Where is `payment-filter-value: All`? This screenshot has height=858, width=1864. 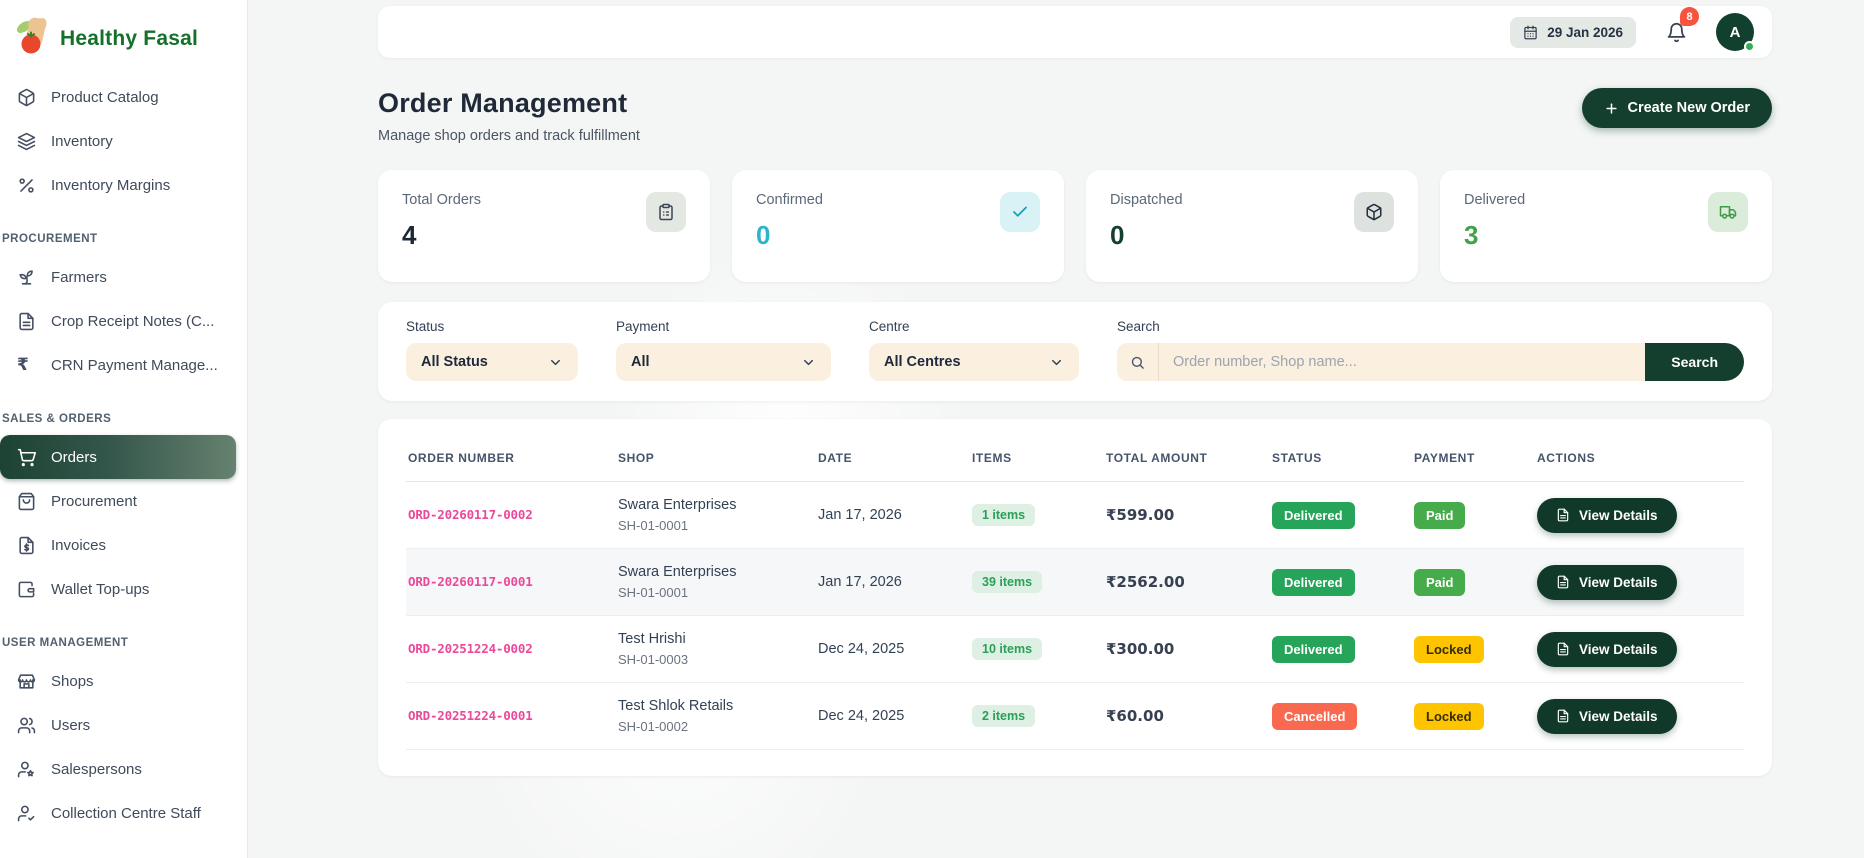
payment-filter-value: All is located at coordinates (640, 362).